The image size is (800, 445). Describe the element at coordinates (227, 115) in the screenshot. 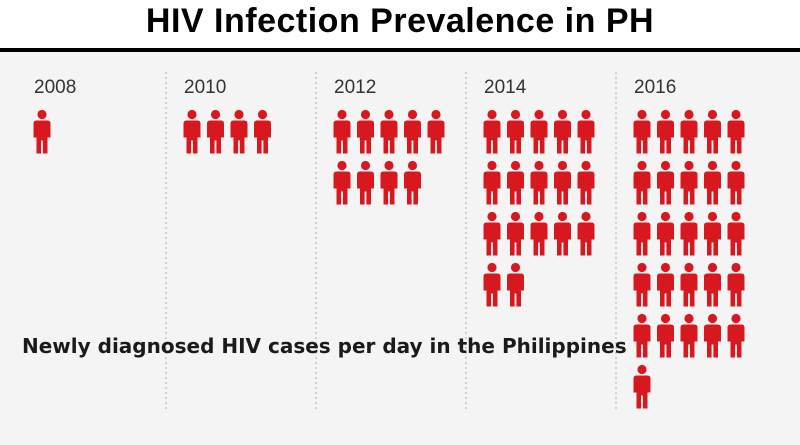

I see `year-column-2010: 2010` at that location.